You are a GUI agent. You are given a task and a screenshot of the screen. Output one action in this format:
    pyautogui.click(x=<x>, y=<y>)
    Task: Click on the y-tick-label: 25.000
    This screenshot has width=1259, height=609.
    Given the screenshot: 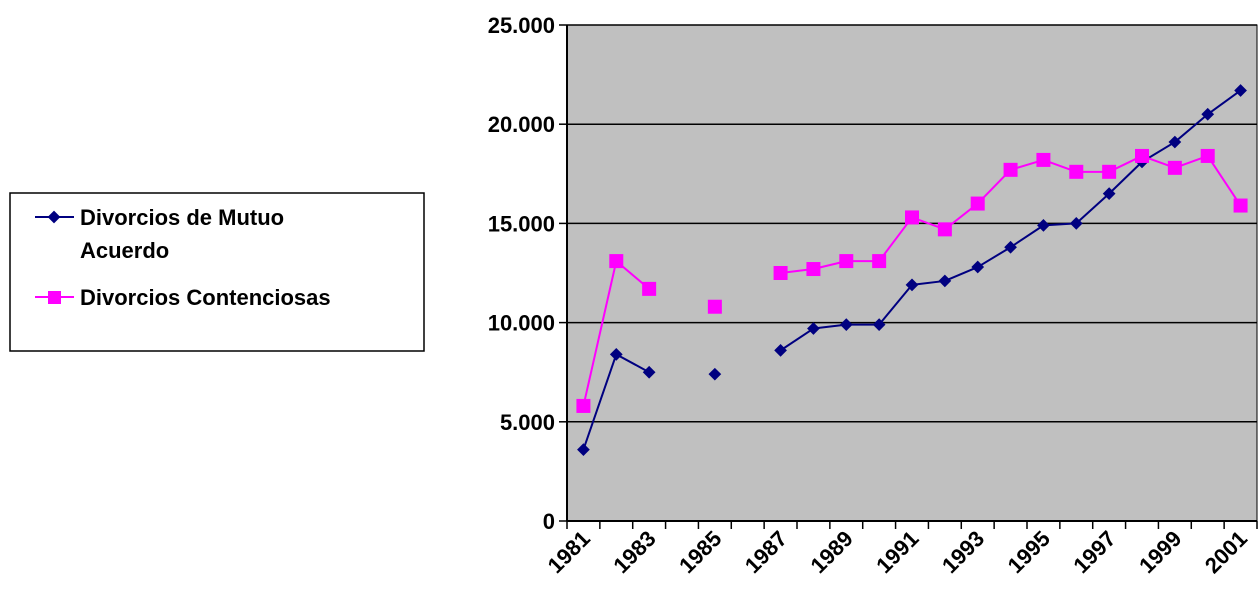 What is the action you would take?
    pyautogui.click(x=521, y=25)
    